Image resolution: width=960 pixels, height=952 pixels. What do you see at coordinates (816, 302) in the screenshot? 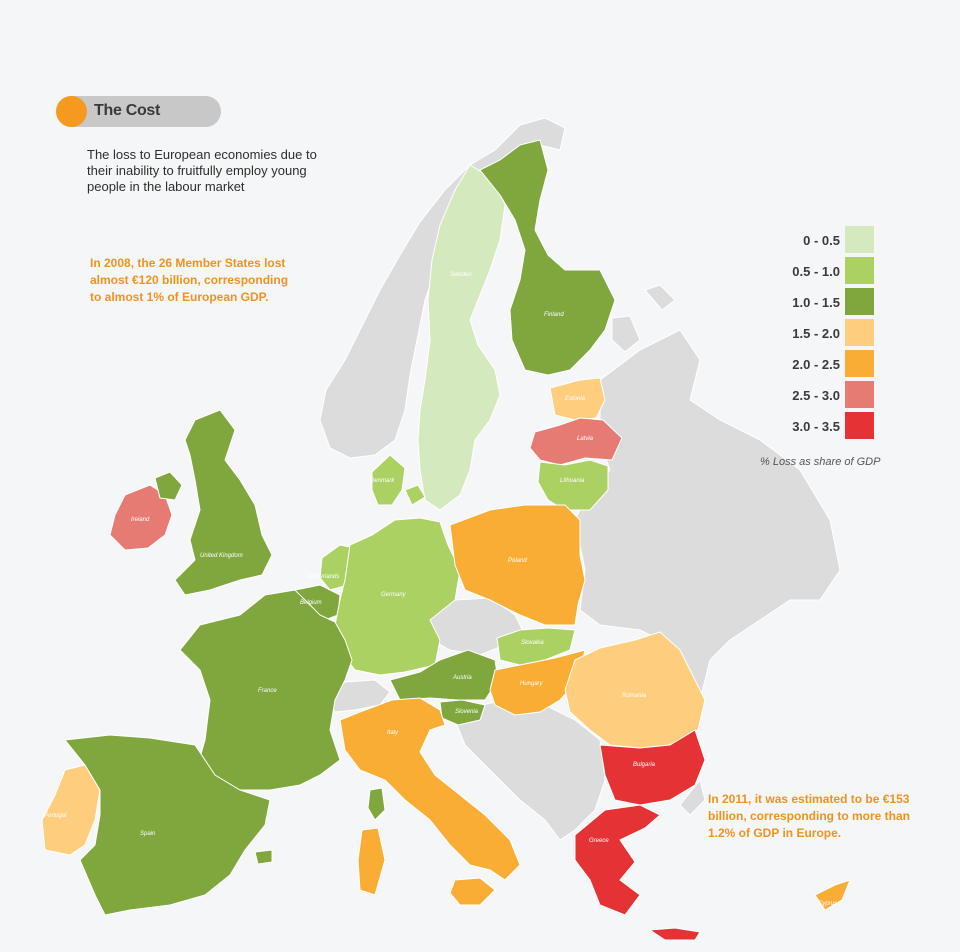
I see `legend-label: 1.0 - 1.5` at bounding box center [816, 302].